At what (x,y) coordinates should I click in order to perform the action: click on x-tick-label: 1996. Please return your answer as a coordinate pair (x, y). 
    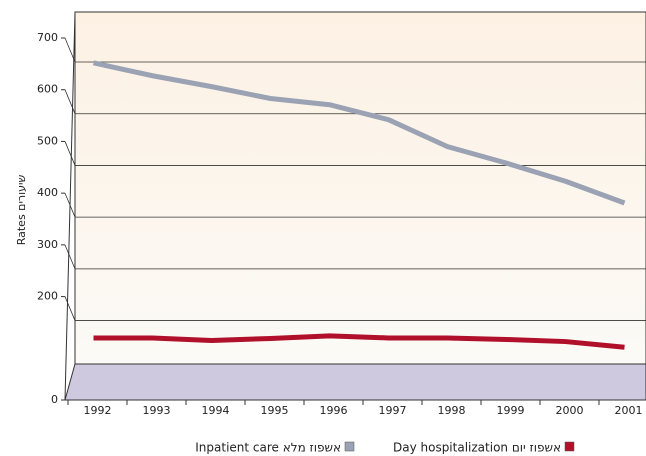
    Looking at the image, I should click on (334, 410).